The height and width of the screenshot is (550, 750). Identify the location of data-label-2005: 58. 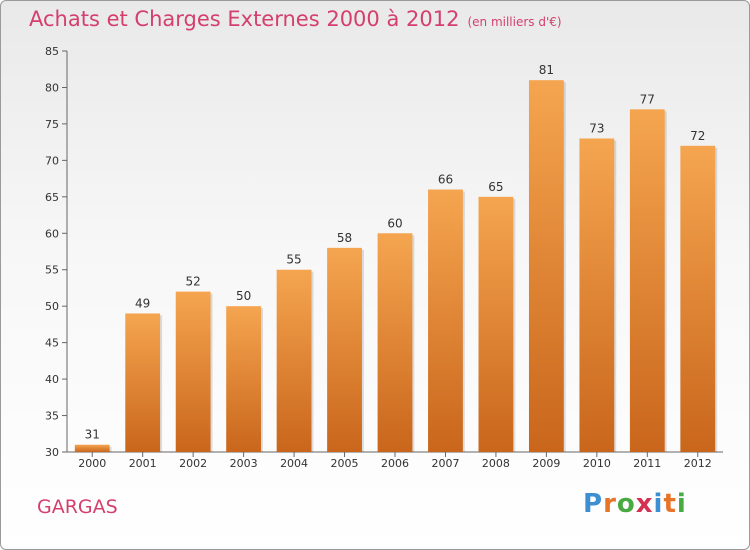
(344, 238).